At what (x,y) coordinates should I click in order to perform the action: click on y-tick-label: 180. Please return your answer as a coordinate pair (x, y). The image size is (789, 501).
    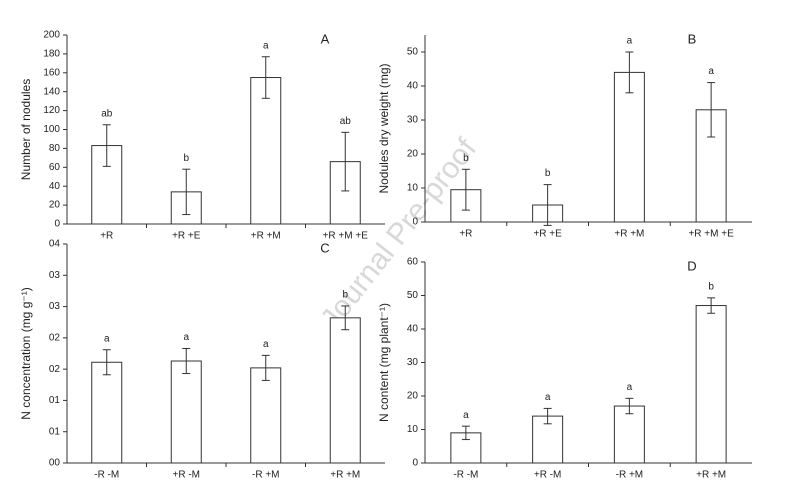
    Looking at the image, I should click on (51, 54).